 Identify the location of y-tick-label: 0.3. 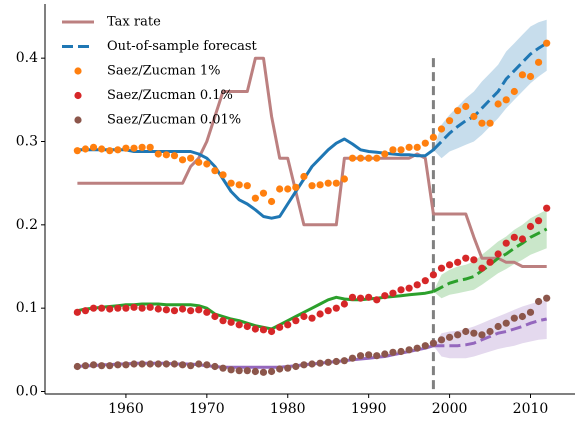
(27, 142).